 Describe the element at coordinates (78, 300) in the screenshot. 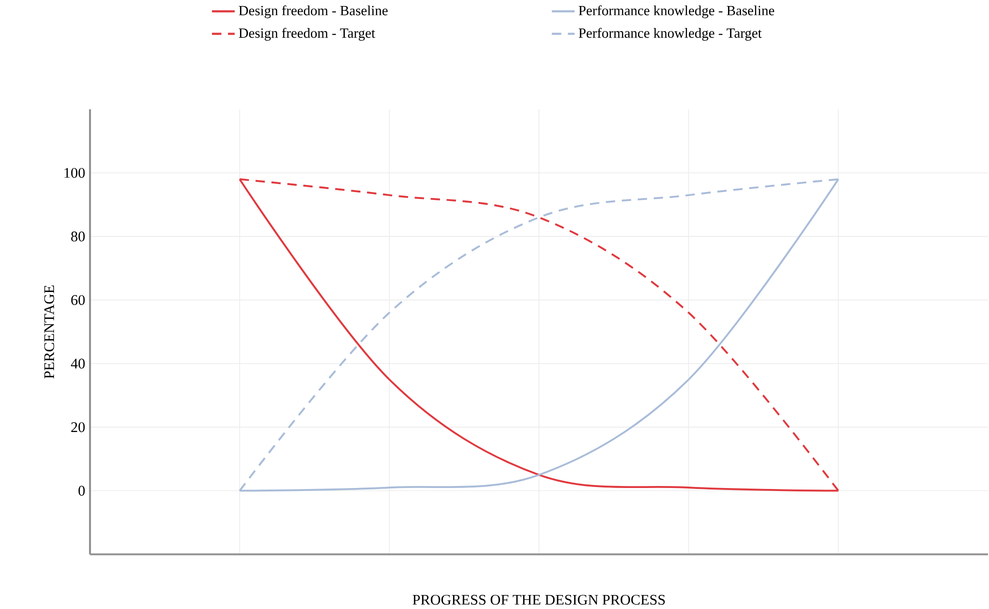

I see `y-tick-label: 60` at that location.